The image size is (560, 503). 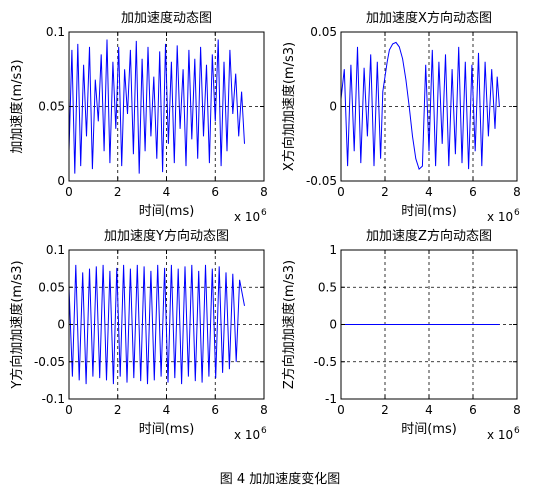 What do you see at coordinates (429, 236) in the screenshot?
I see `chart-title: 加加速度Z方向动态图` at bounding box center [429, 236].